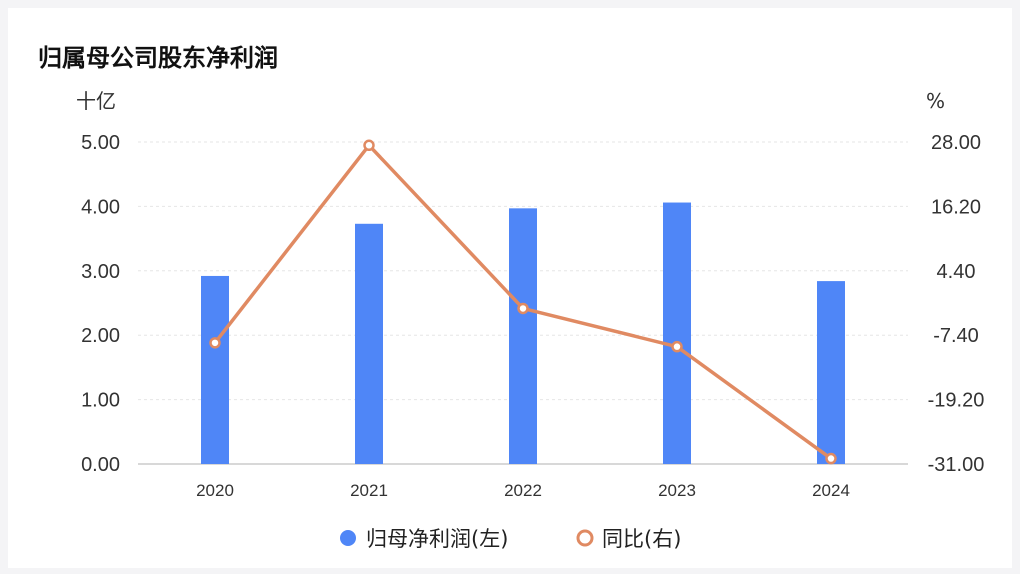 The width and height of the screenshot is (1020, 574). What do you see at coordinates (956, 143) in the screenshot?
I see `right-tick-label: 28.00` at bounding box center [956, 143].